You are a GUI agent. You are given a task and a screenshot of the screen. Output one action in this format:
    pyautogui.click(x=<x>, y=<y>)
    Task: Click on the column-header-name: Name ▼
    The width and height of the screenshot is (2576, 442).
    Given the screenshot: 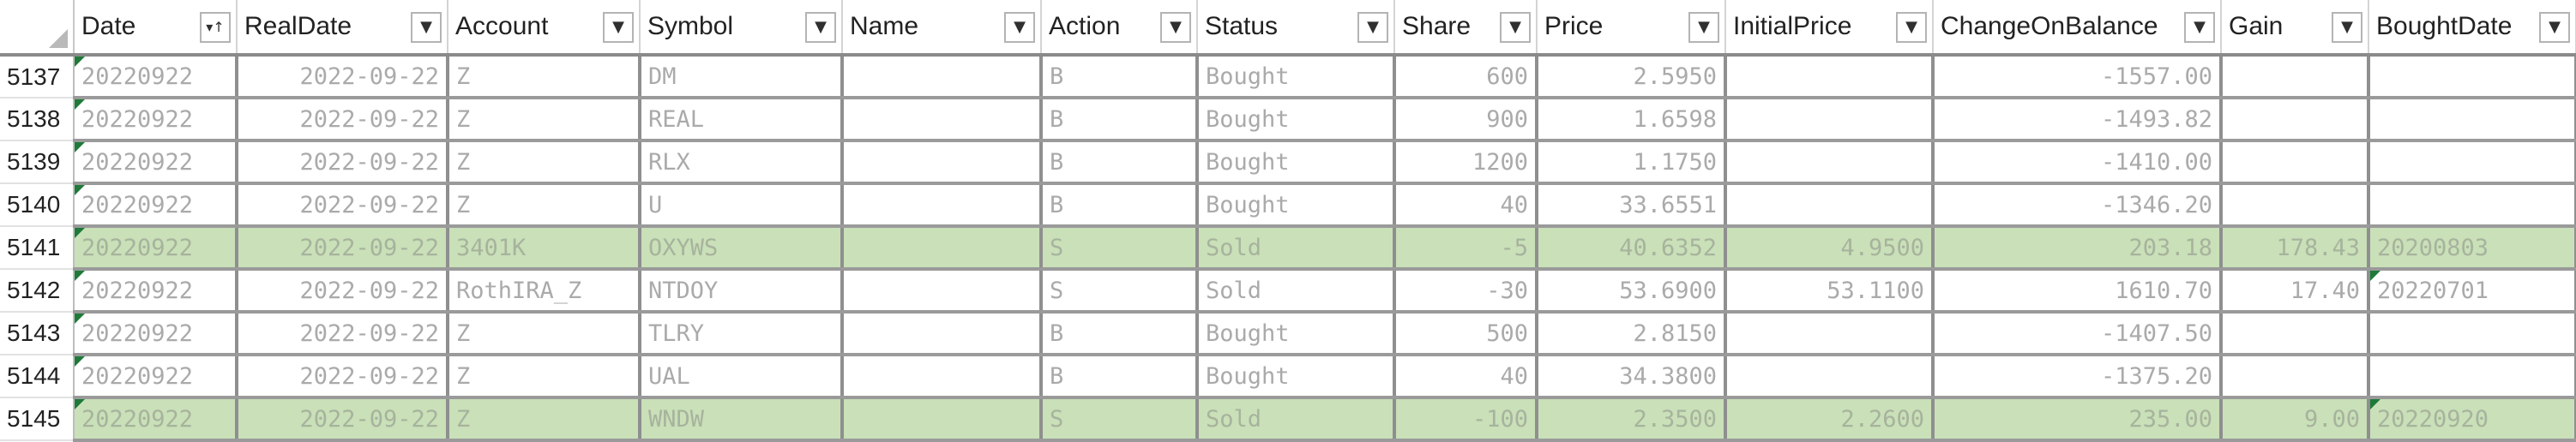 What is the action you would take?
    pyautogui.click(x=942, y=28)
    